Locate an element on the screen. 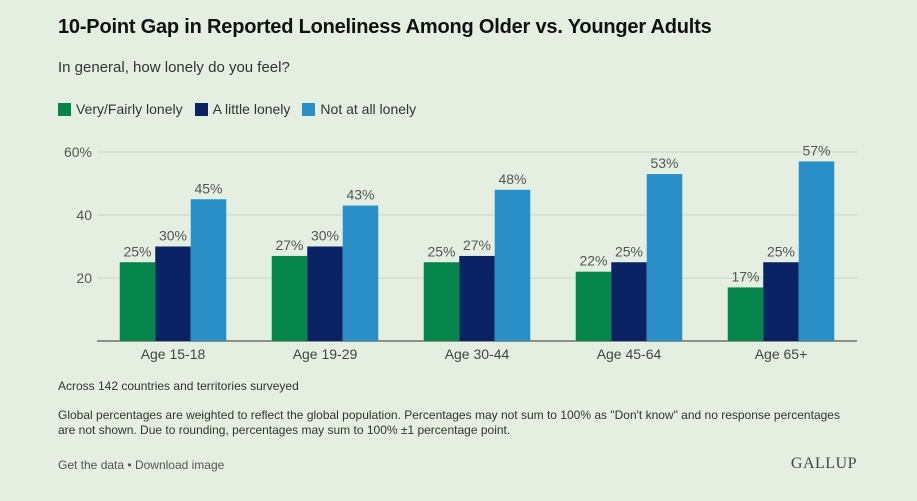 The height and width of the screenshot is (501, 917). x-category-label: Age 30-44 is located at coordinates (477, 354).